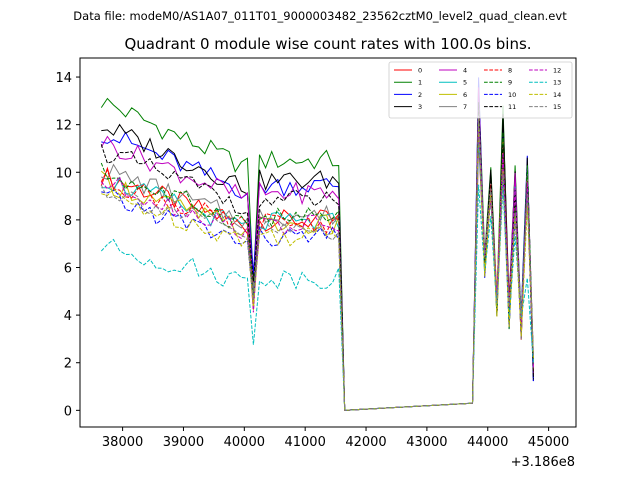 The image size is (640, 480). Describe the element at coordinates (420, 107) in the screenshot. I see `legend-label-3: 3` at that location.